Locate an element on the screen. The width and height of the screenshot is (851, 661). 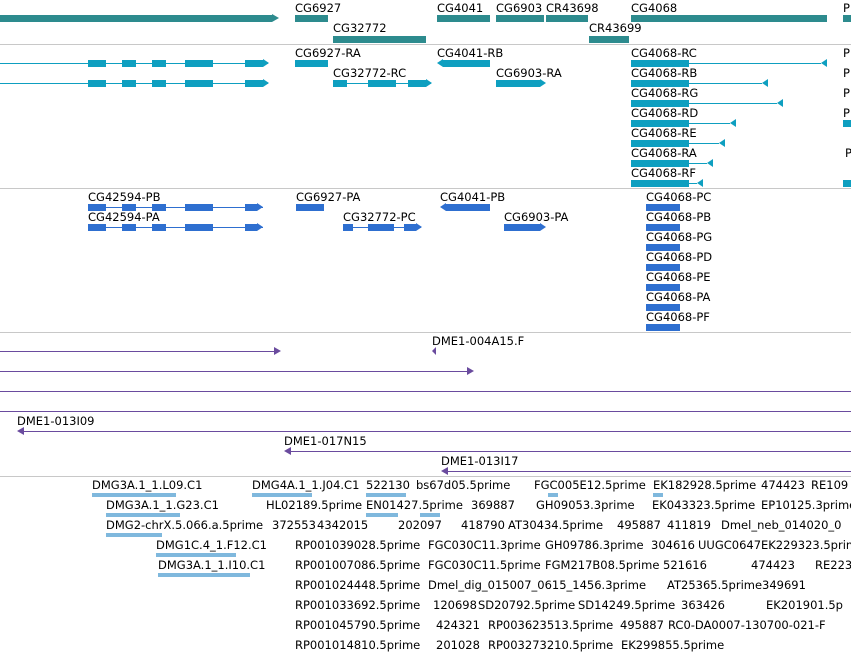
est-label: RE109 is located at coordinates (830, 485).